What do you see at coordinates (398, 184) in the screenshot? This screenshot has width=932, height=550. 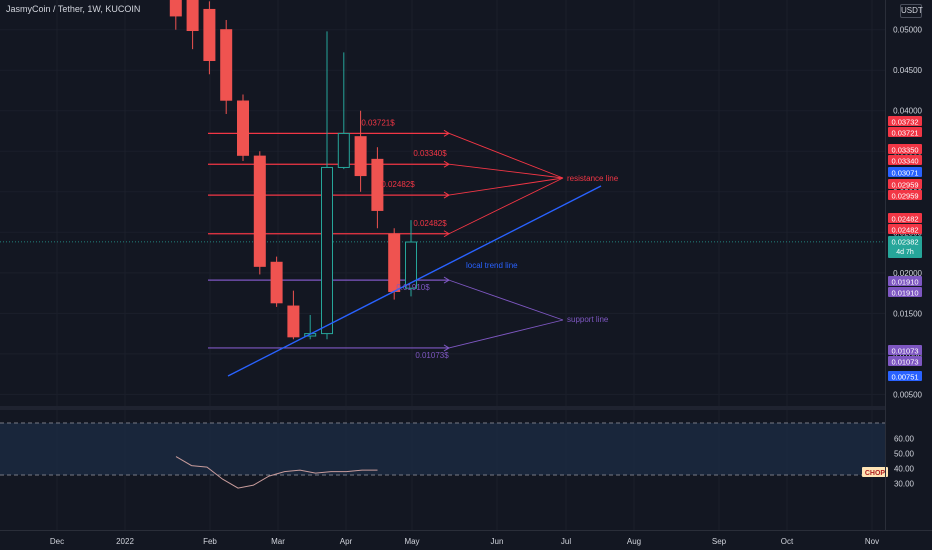 I see `resistance-3-label: 0.02482$` at bounding box center [398, 184].